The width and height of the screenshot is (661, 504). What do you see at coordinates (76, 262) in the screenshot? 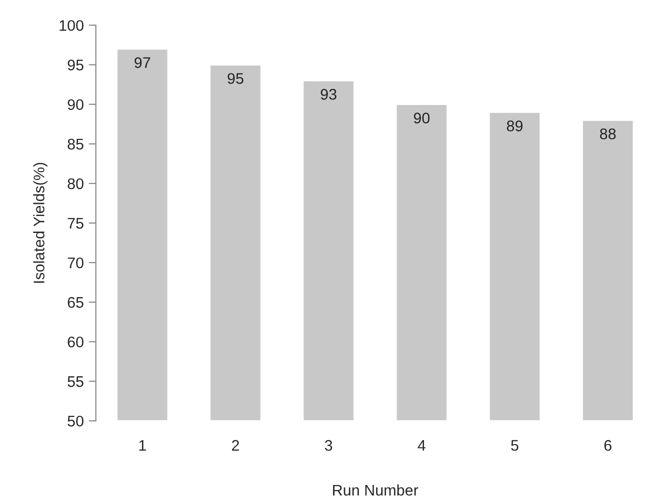
I see `y-tick-label: 70` at bounding box center [76, 262].